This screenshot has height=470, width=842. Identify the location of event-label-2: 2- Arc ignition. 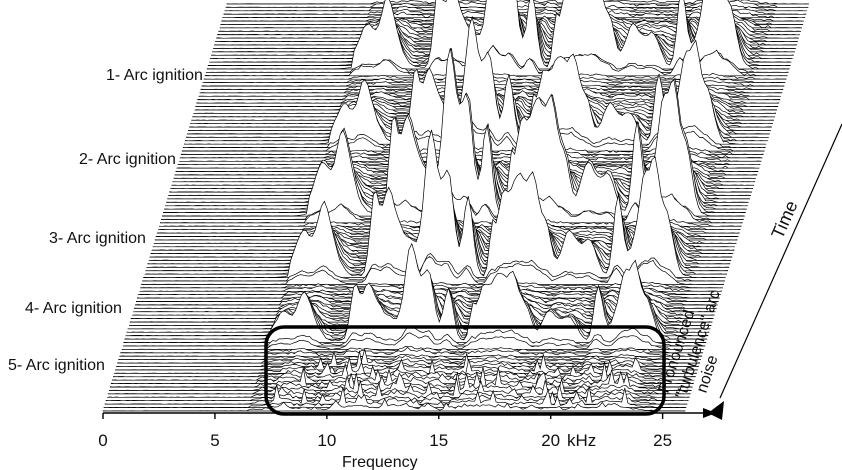
(127, 159).